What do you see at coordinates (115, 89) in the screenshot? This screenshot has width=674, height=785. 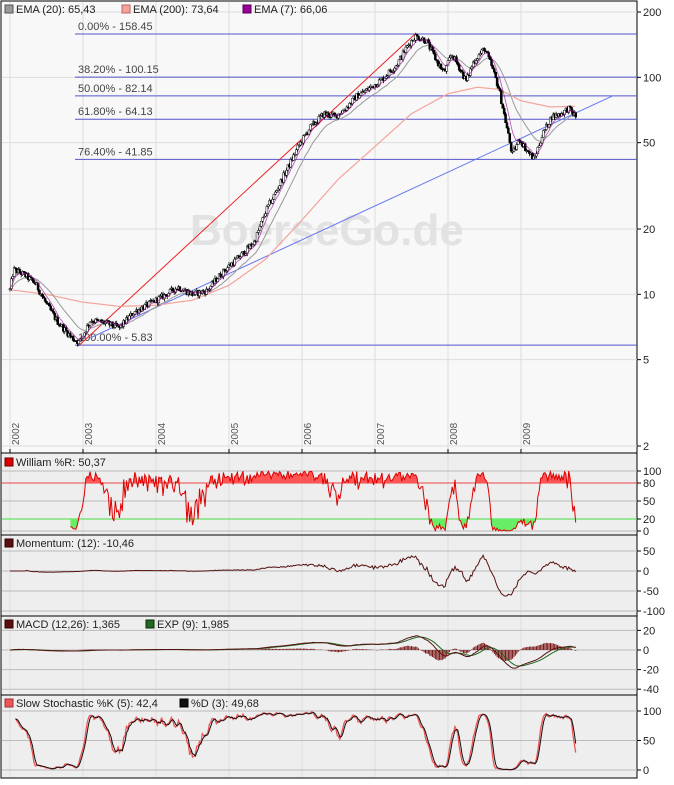 I see `fib-label: 50.00% - 82.14` at bounding box center [115, 89].